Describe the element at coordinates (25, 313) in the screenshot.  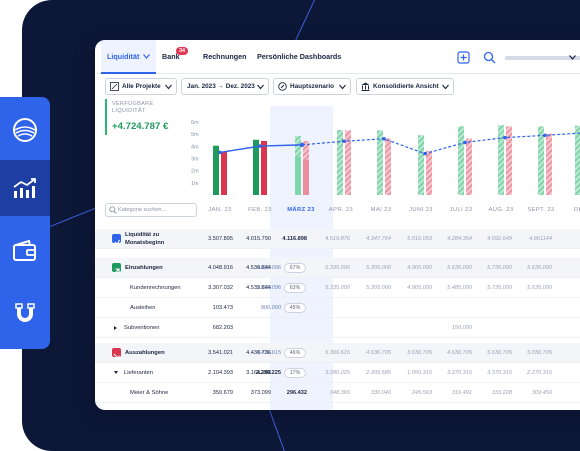
I see `sidebar-item-magnet` at that location.